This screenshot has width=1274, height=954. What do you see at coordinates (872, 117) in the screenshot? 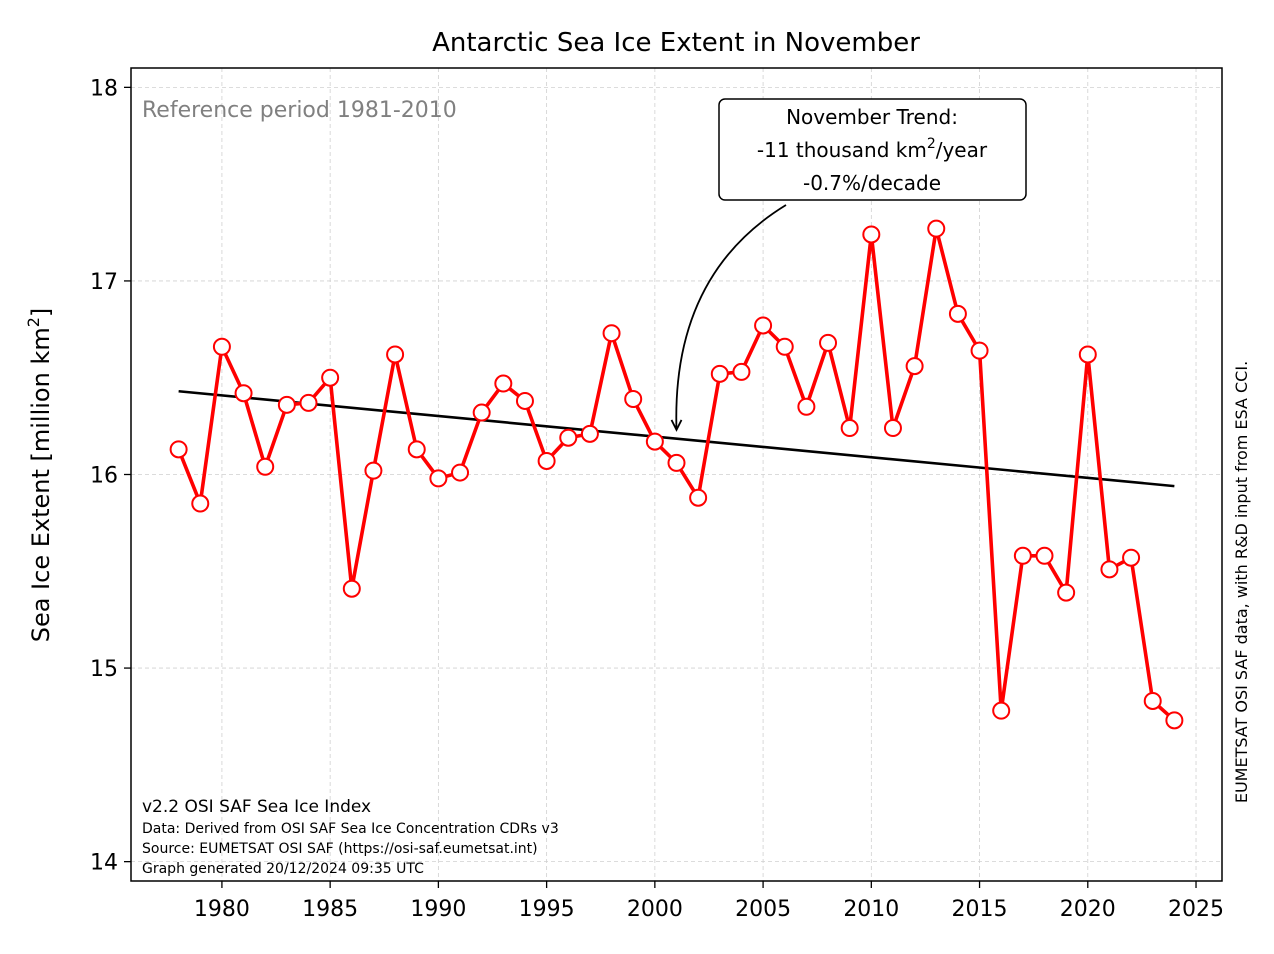
I see `annotation-line-1: November Trend:` at bounding box center [872, 117].